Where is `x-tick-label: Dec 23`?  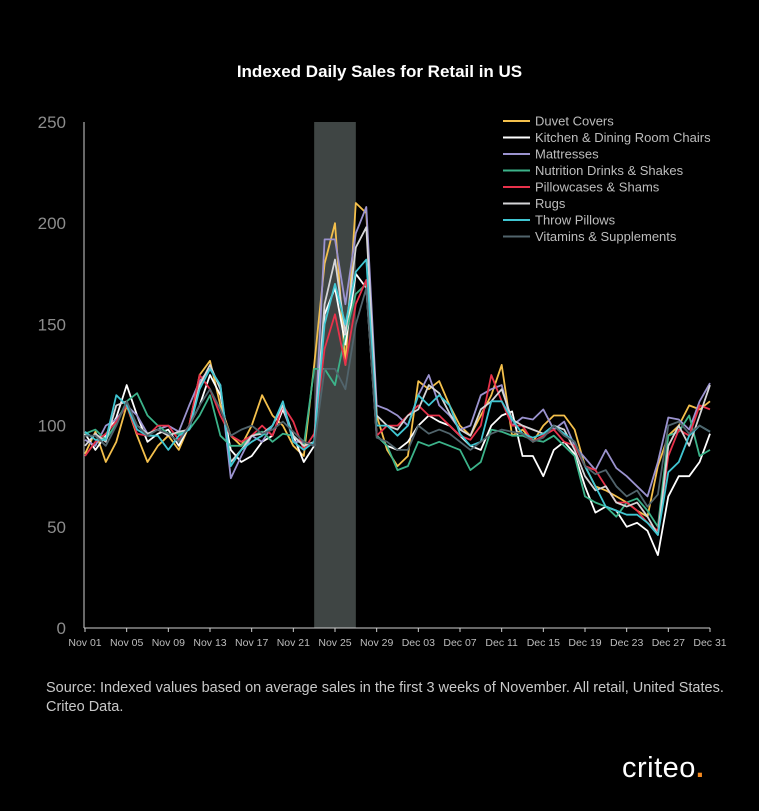 x-tick-label: Dec 23 is located at coordinates (626, 643).